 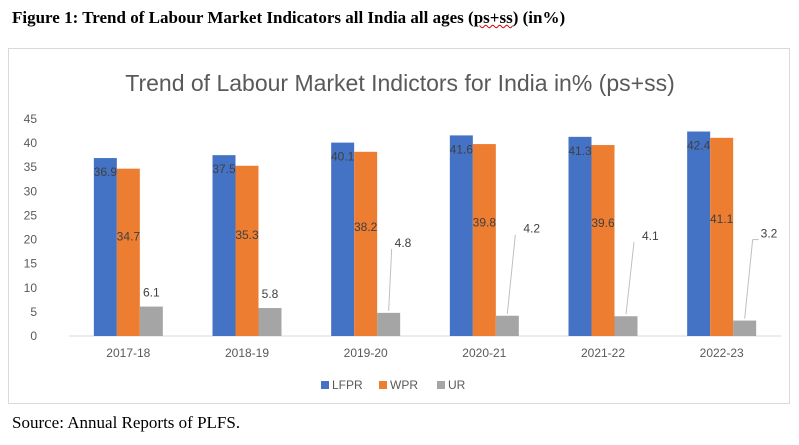 I want to click on data-label-wpr: 39.8, so click(x=485, y=223).